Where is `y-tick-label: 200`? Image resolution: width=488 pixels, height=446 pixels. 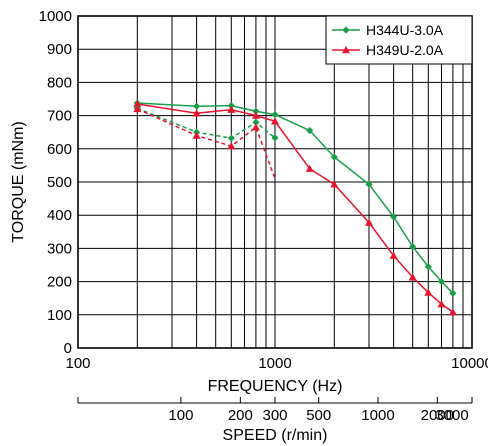
y-tick-label: 200 is located at coordinates (59, 282).